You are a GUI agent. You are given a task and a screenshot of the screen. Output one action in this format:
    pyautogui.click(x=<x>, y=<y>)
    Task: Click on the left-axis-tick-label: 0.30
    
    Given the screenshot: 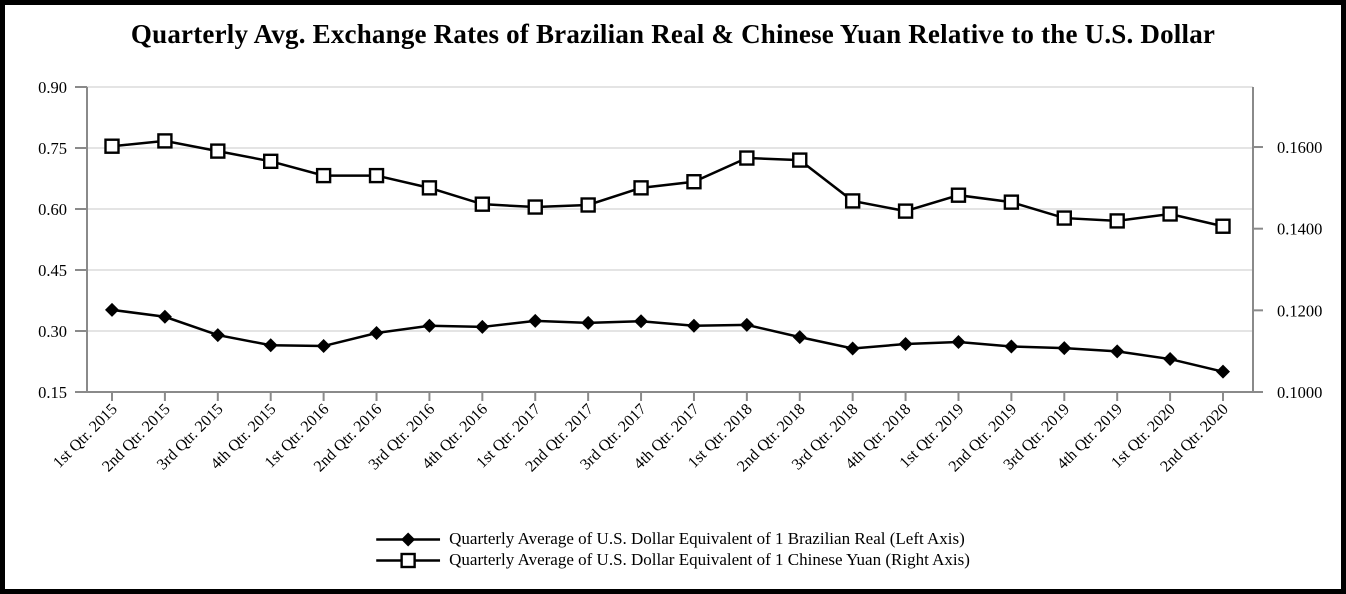 What is the action you would take?
    pyautogui.click(x=52, y=331)
    